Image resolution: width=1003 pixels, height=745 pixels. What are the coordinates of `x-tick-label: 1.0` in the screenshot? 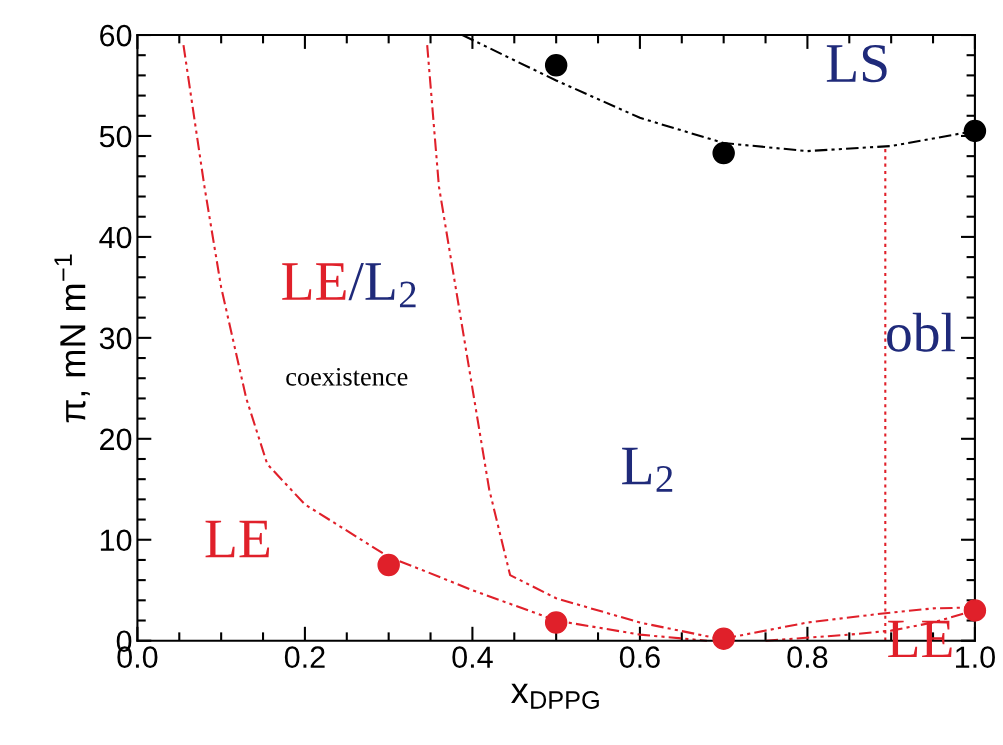 It's located at (975, 657).